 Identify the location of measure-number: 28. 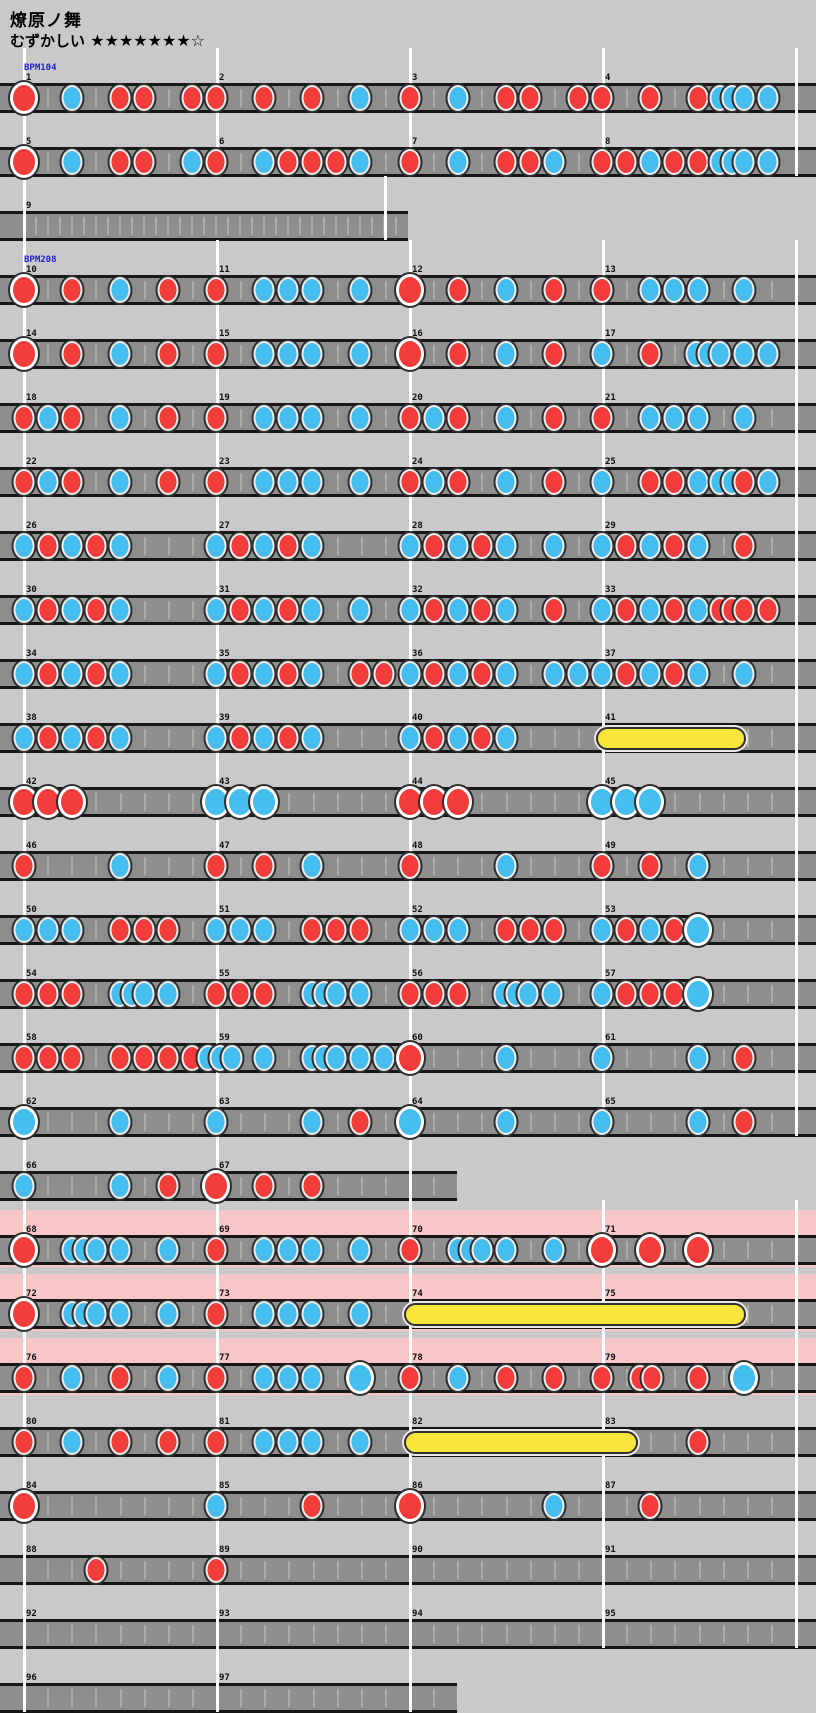
(417, 526).